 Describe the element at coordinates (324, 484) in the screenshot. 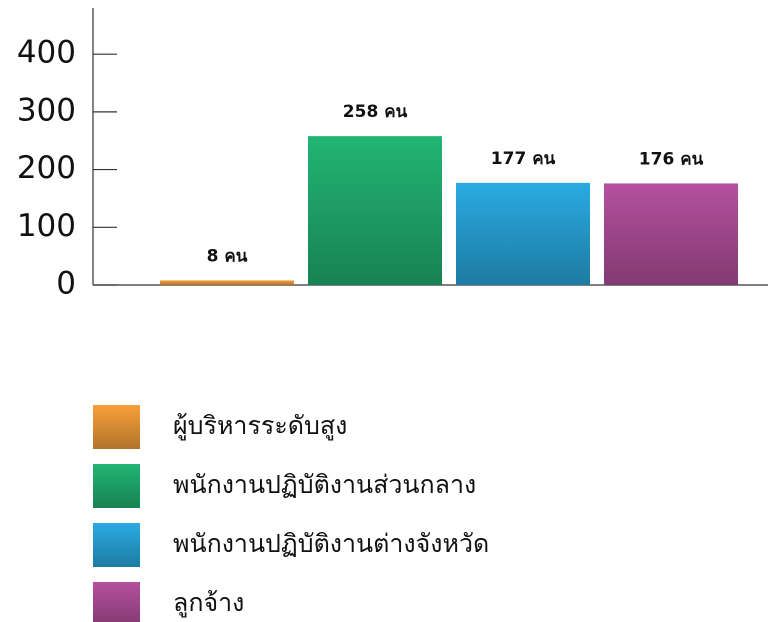

I see `legend-label: พนักงานปฏิบัติงานส่วนกลาง` at that location.